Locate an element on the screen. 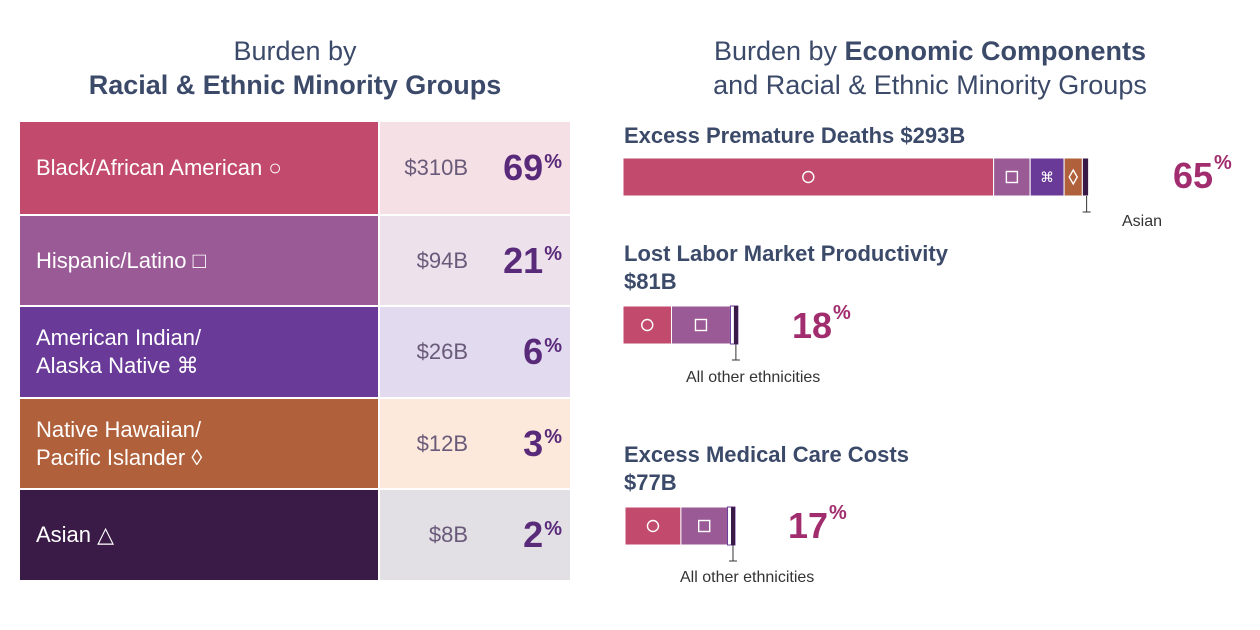 The height and width of the screenshot is (630, 1260). row-value-cell: $94B 21% is located at coordinates (475, 260).